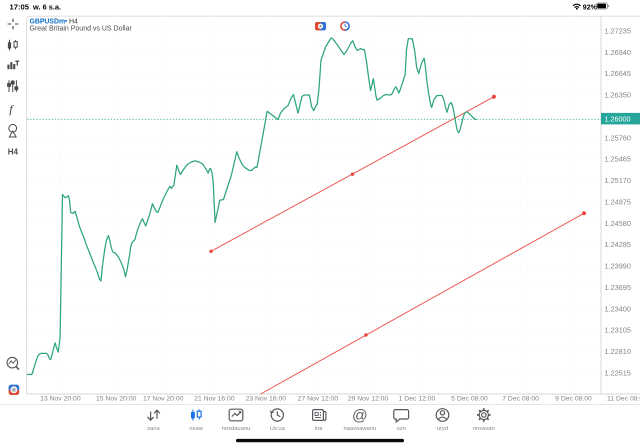 This screenshot has height=447, width=640. What do you see at coordinates (153, 429) in the screenshot?
I see `svg-text: sana` at bounding box center [153, 429].